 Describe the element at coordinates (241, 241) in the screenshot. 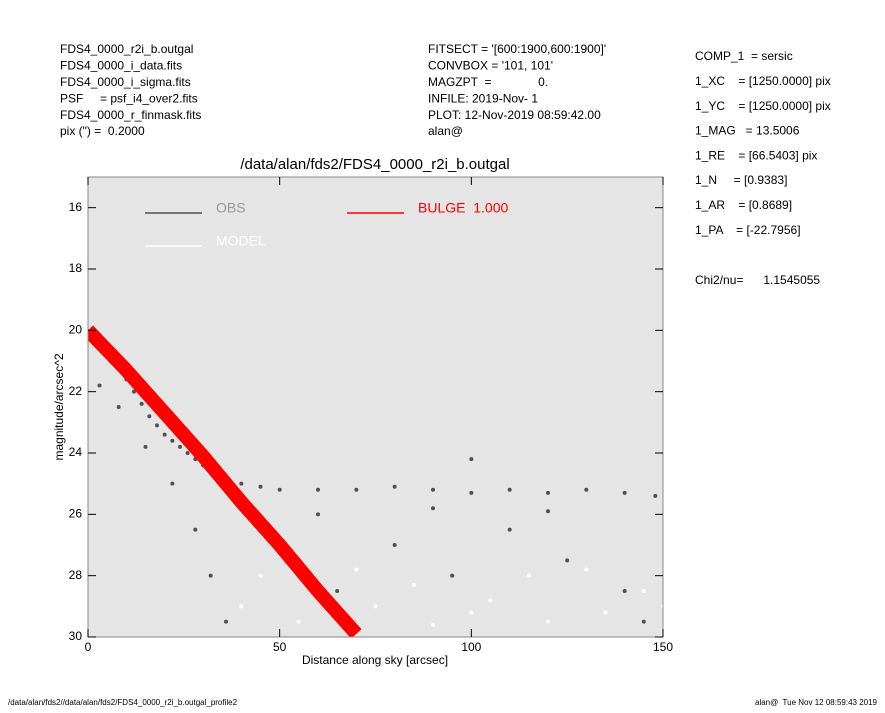

I see `legend-label: MODEL` at that location.